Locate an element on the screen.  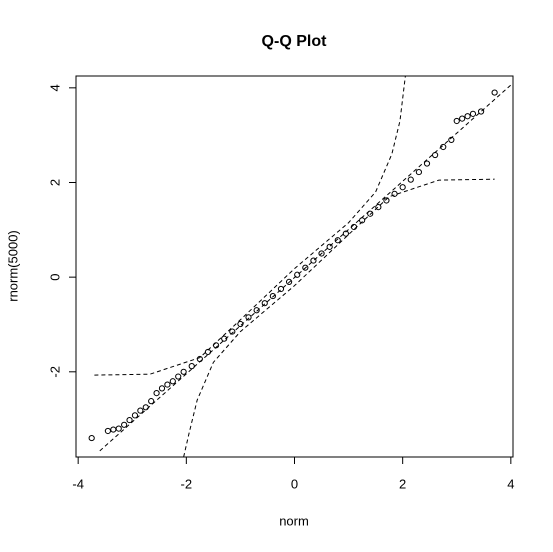
y-tick-label: -2 is located at coordinates (54, 372).